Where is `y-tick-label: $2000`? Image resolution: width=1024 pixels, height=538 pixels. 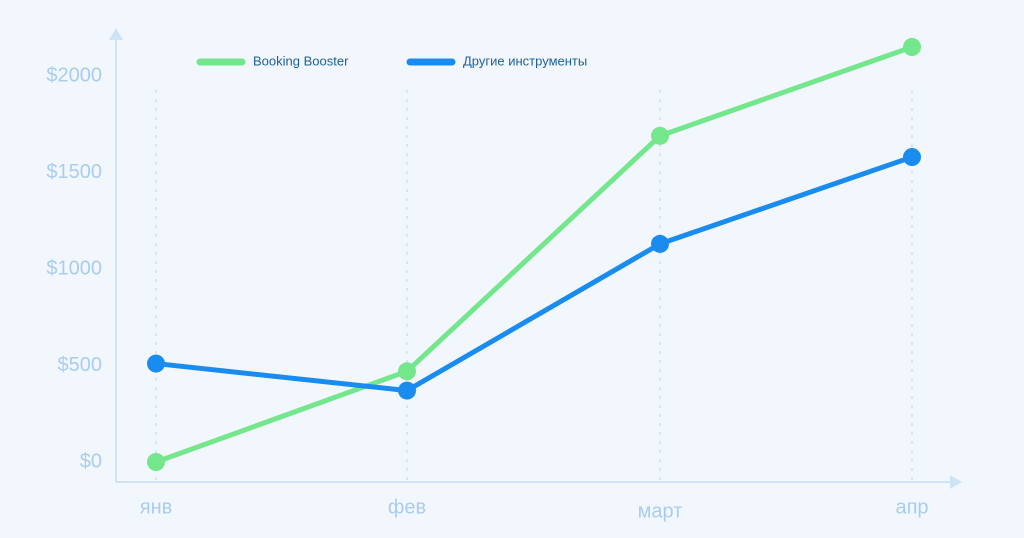
y-tick-label: $2000 is located at coordinates (74, 75).